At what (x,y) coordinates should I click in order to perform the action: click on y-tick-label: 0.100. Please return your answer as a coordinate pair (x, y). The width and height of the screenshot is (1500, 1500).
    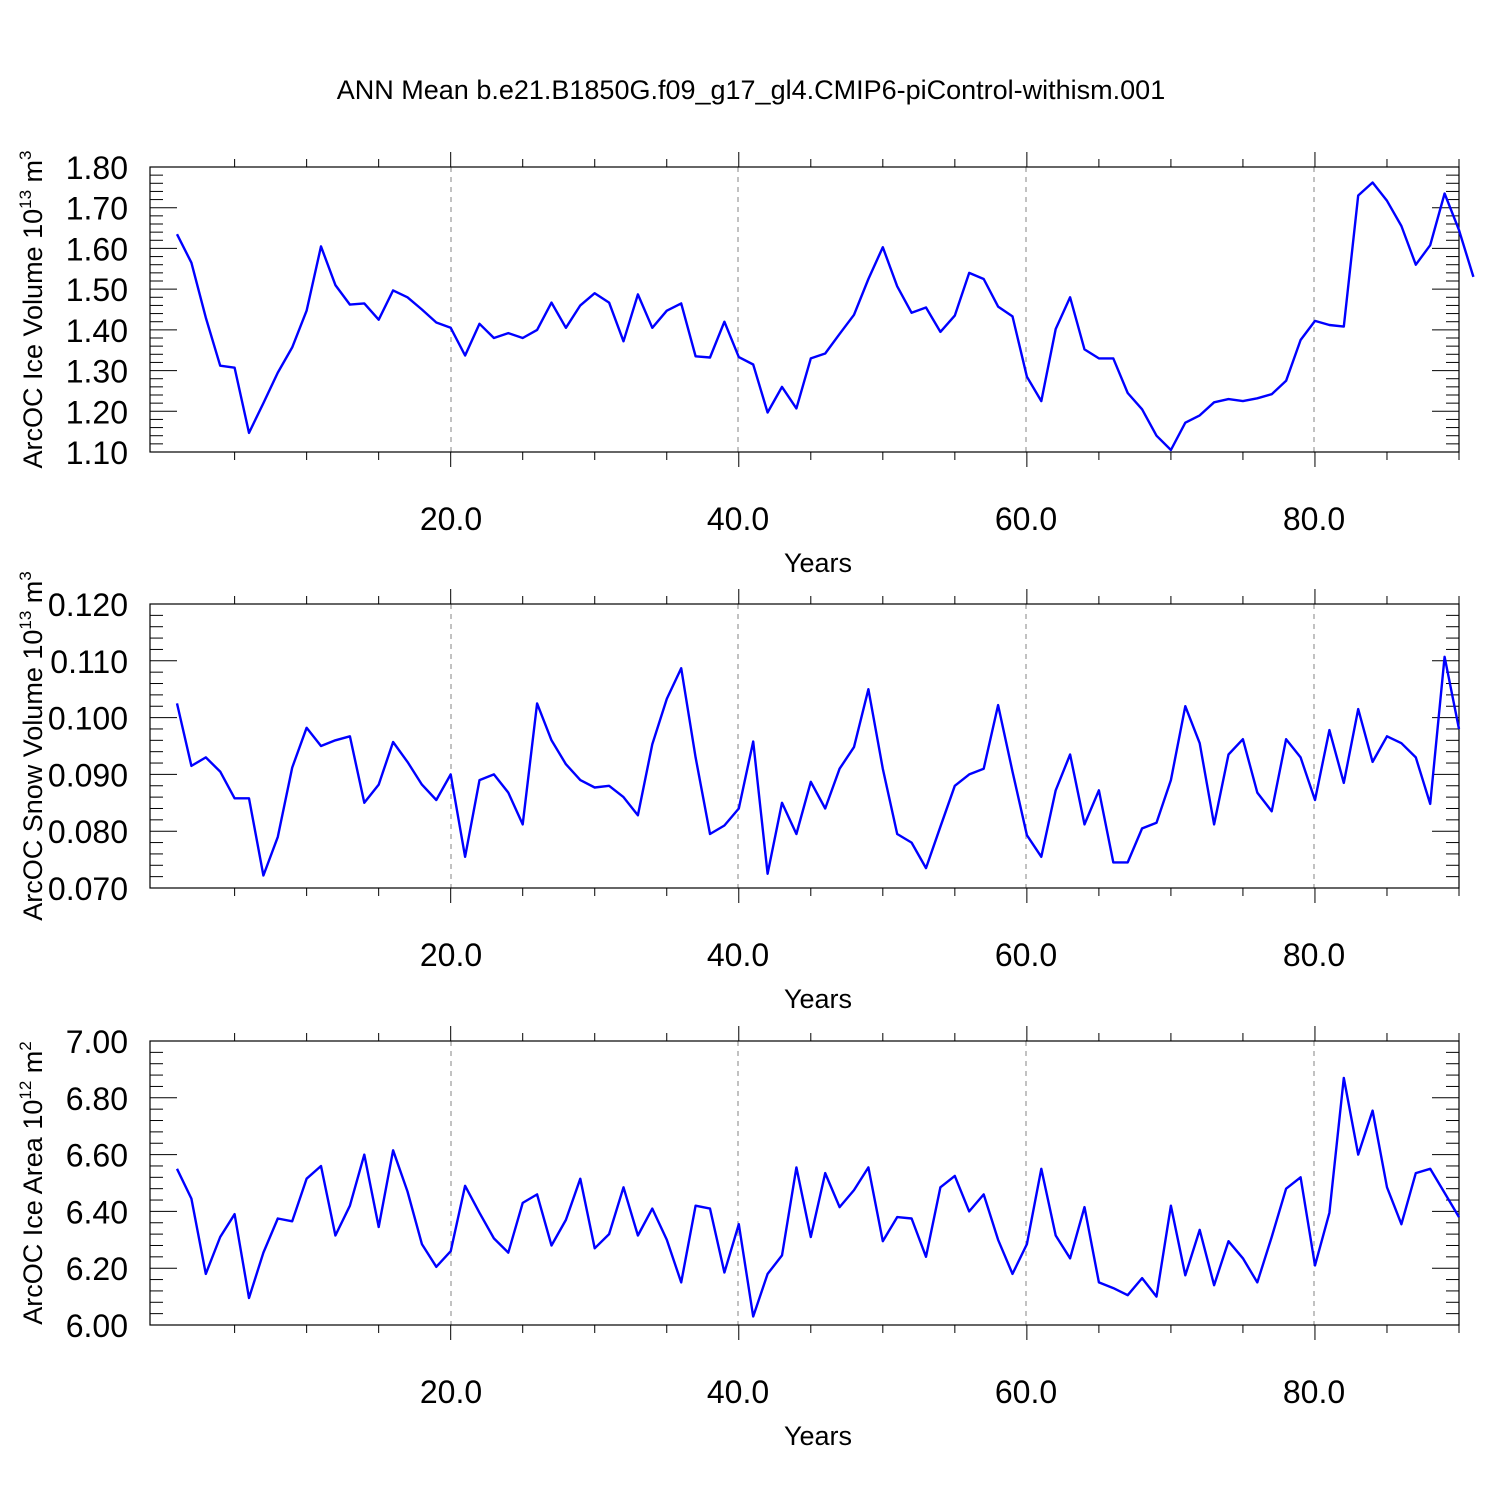
    Looking at the image, I should click on (88, 719).